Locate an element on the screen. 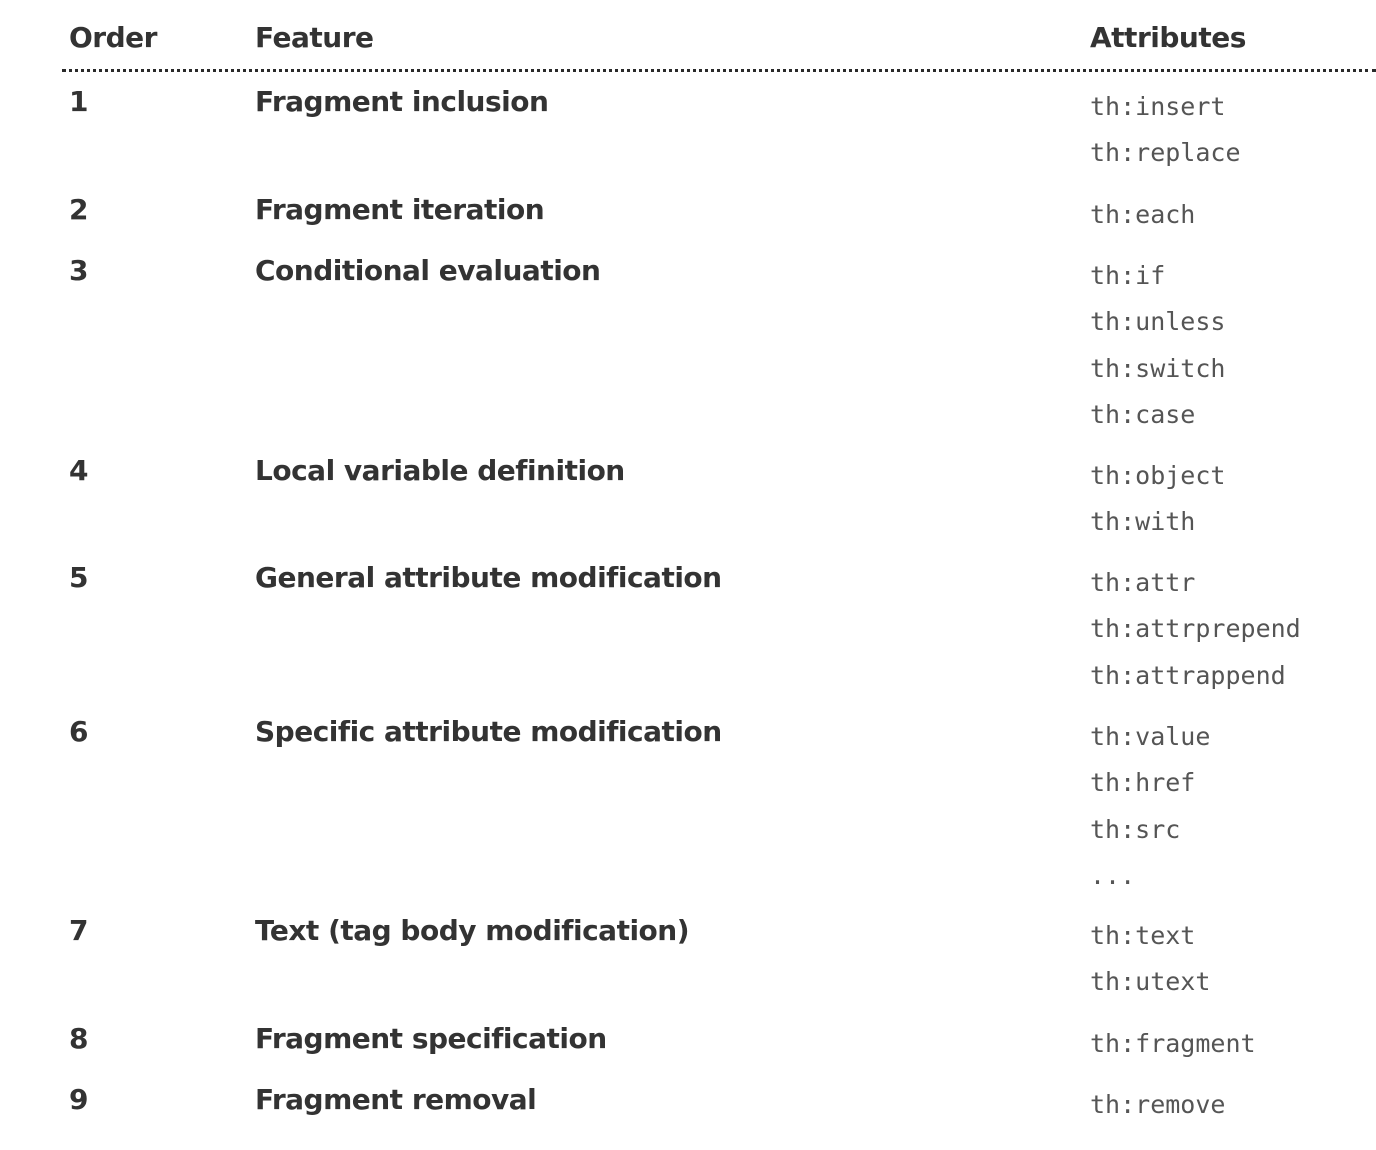  row-feature: Specific attribute modification is located at coordinates (488, 731).